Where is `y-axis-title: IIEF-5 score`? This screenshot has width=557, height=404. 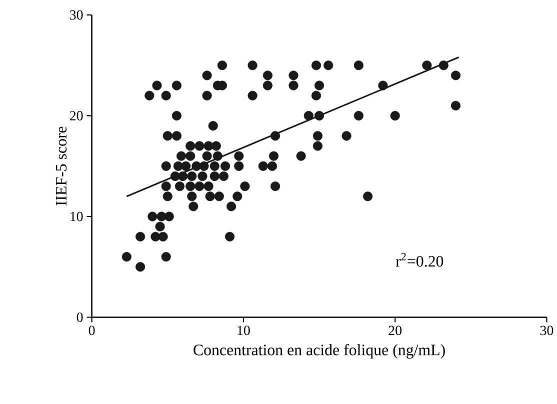
y-axis-title: IIEF-5 score is located at coordinates (61, 166).